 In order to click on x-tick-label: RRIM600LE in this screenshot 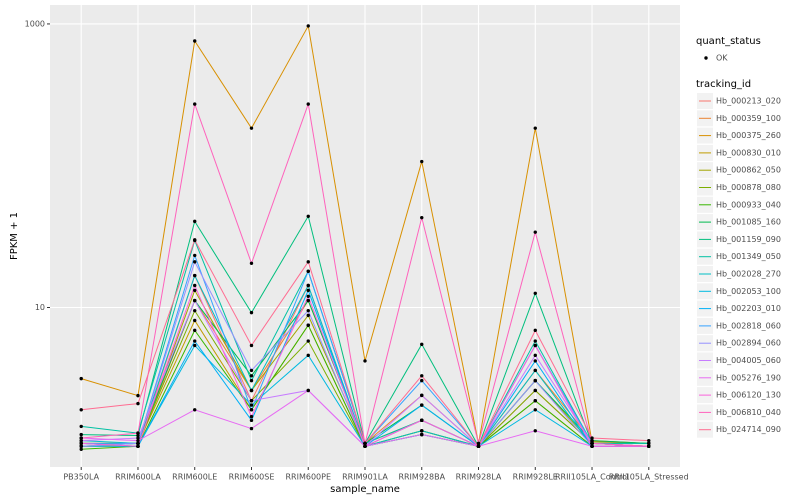, I will do `click(194, 477)`.